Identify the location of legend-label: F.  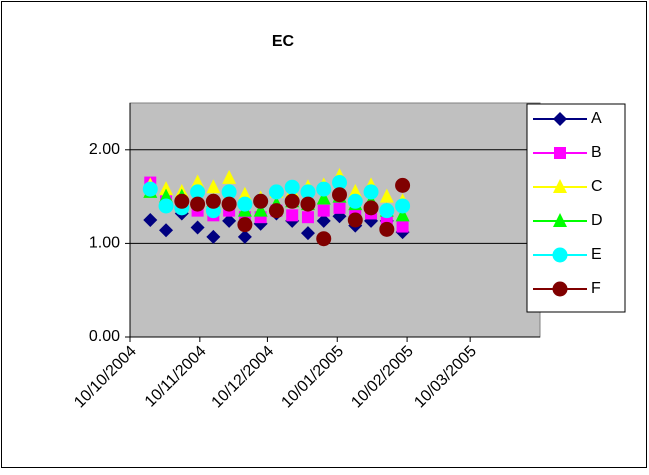
(596, 288).